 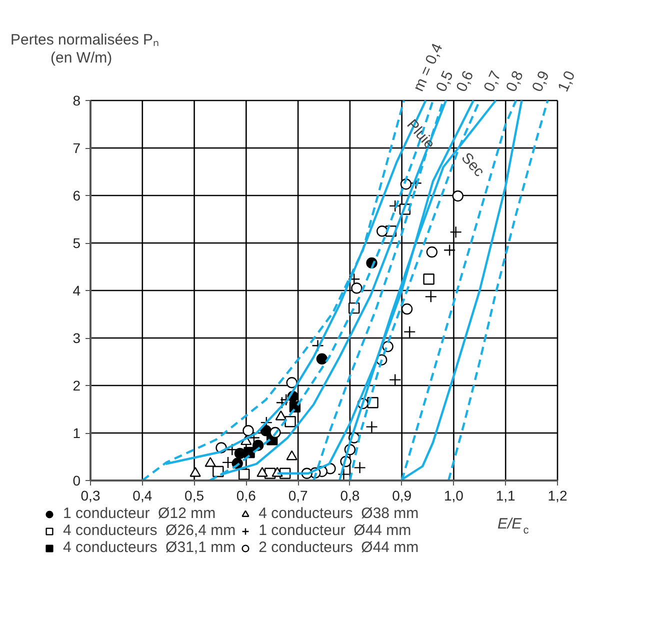 What do you see at coordinates (76, 100) in the screenshot?
I see `y-tick-label: 8` at bounding box center [76, 100].